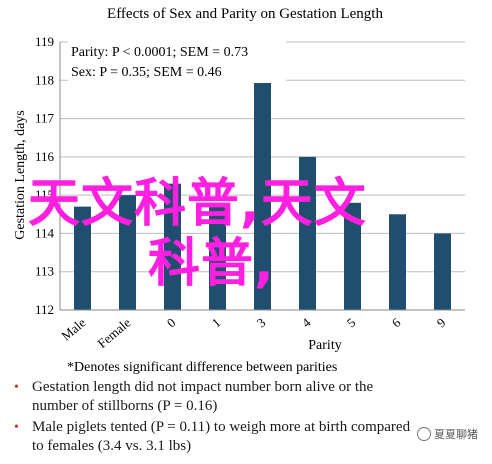 The width and height of the screenshot is (492, 464). What do you see at coordinates (45, 232) in the screenshot?
I see `y-tick-label: 114` at bounding box center [45, 232].